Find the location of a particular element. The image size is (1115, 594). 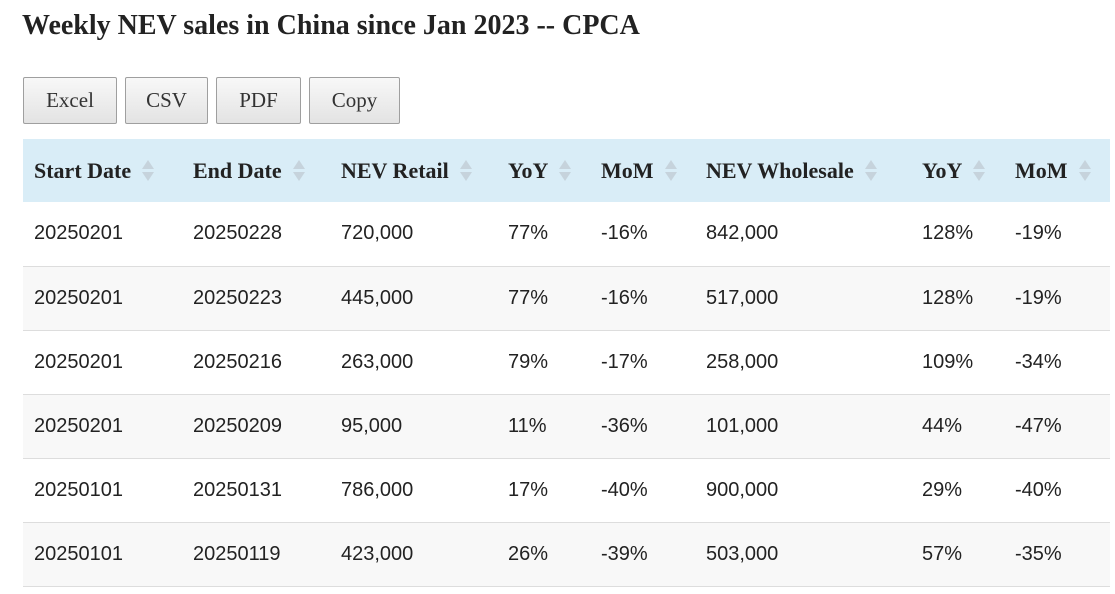

cell-end-date: 20250216 is located at coordinates (237, 361).